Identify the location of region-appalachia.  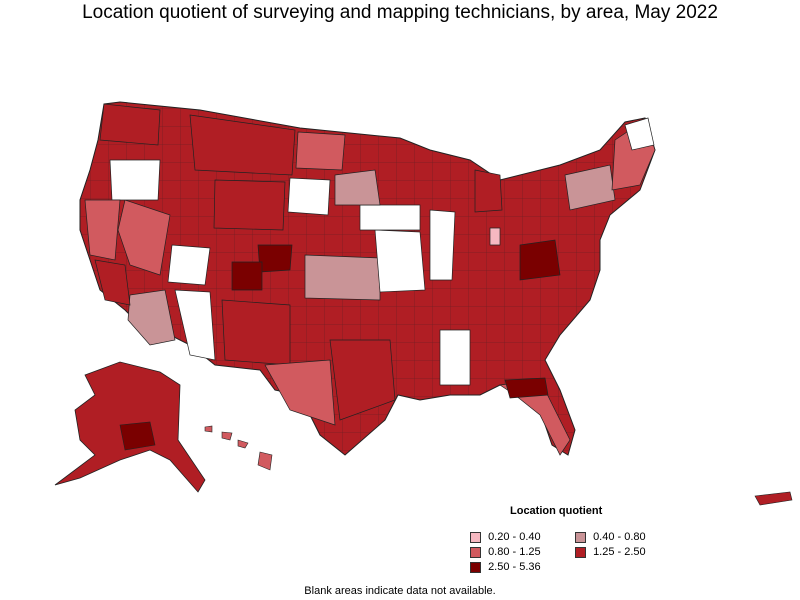
(540, 260).